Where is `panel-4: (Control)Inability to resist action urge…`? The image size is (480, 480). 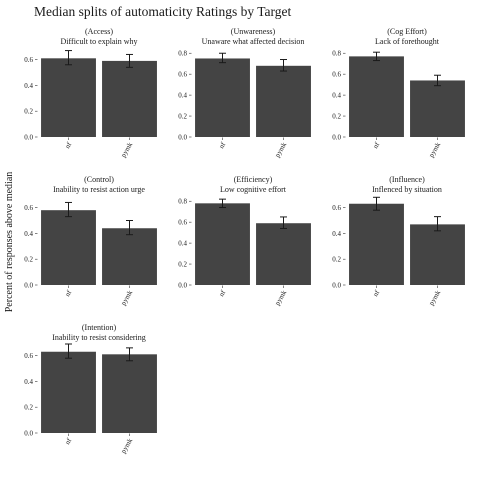
panel-4: (Control)Inability to resist action urge… is located at coordinates (90, 241).